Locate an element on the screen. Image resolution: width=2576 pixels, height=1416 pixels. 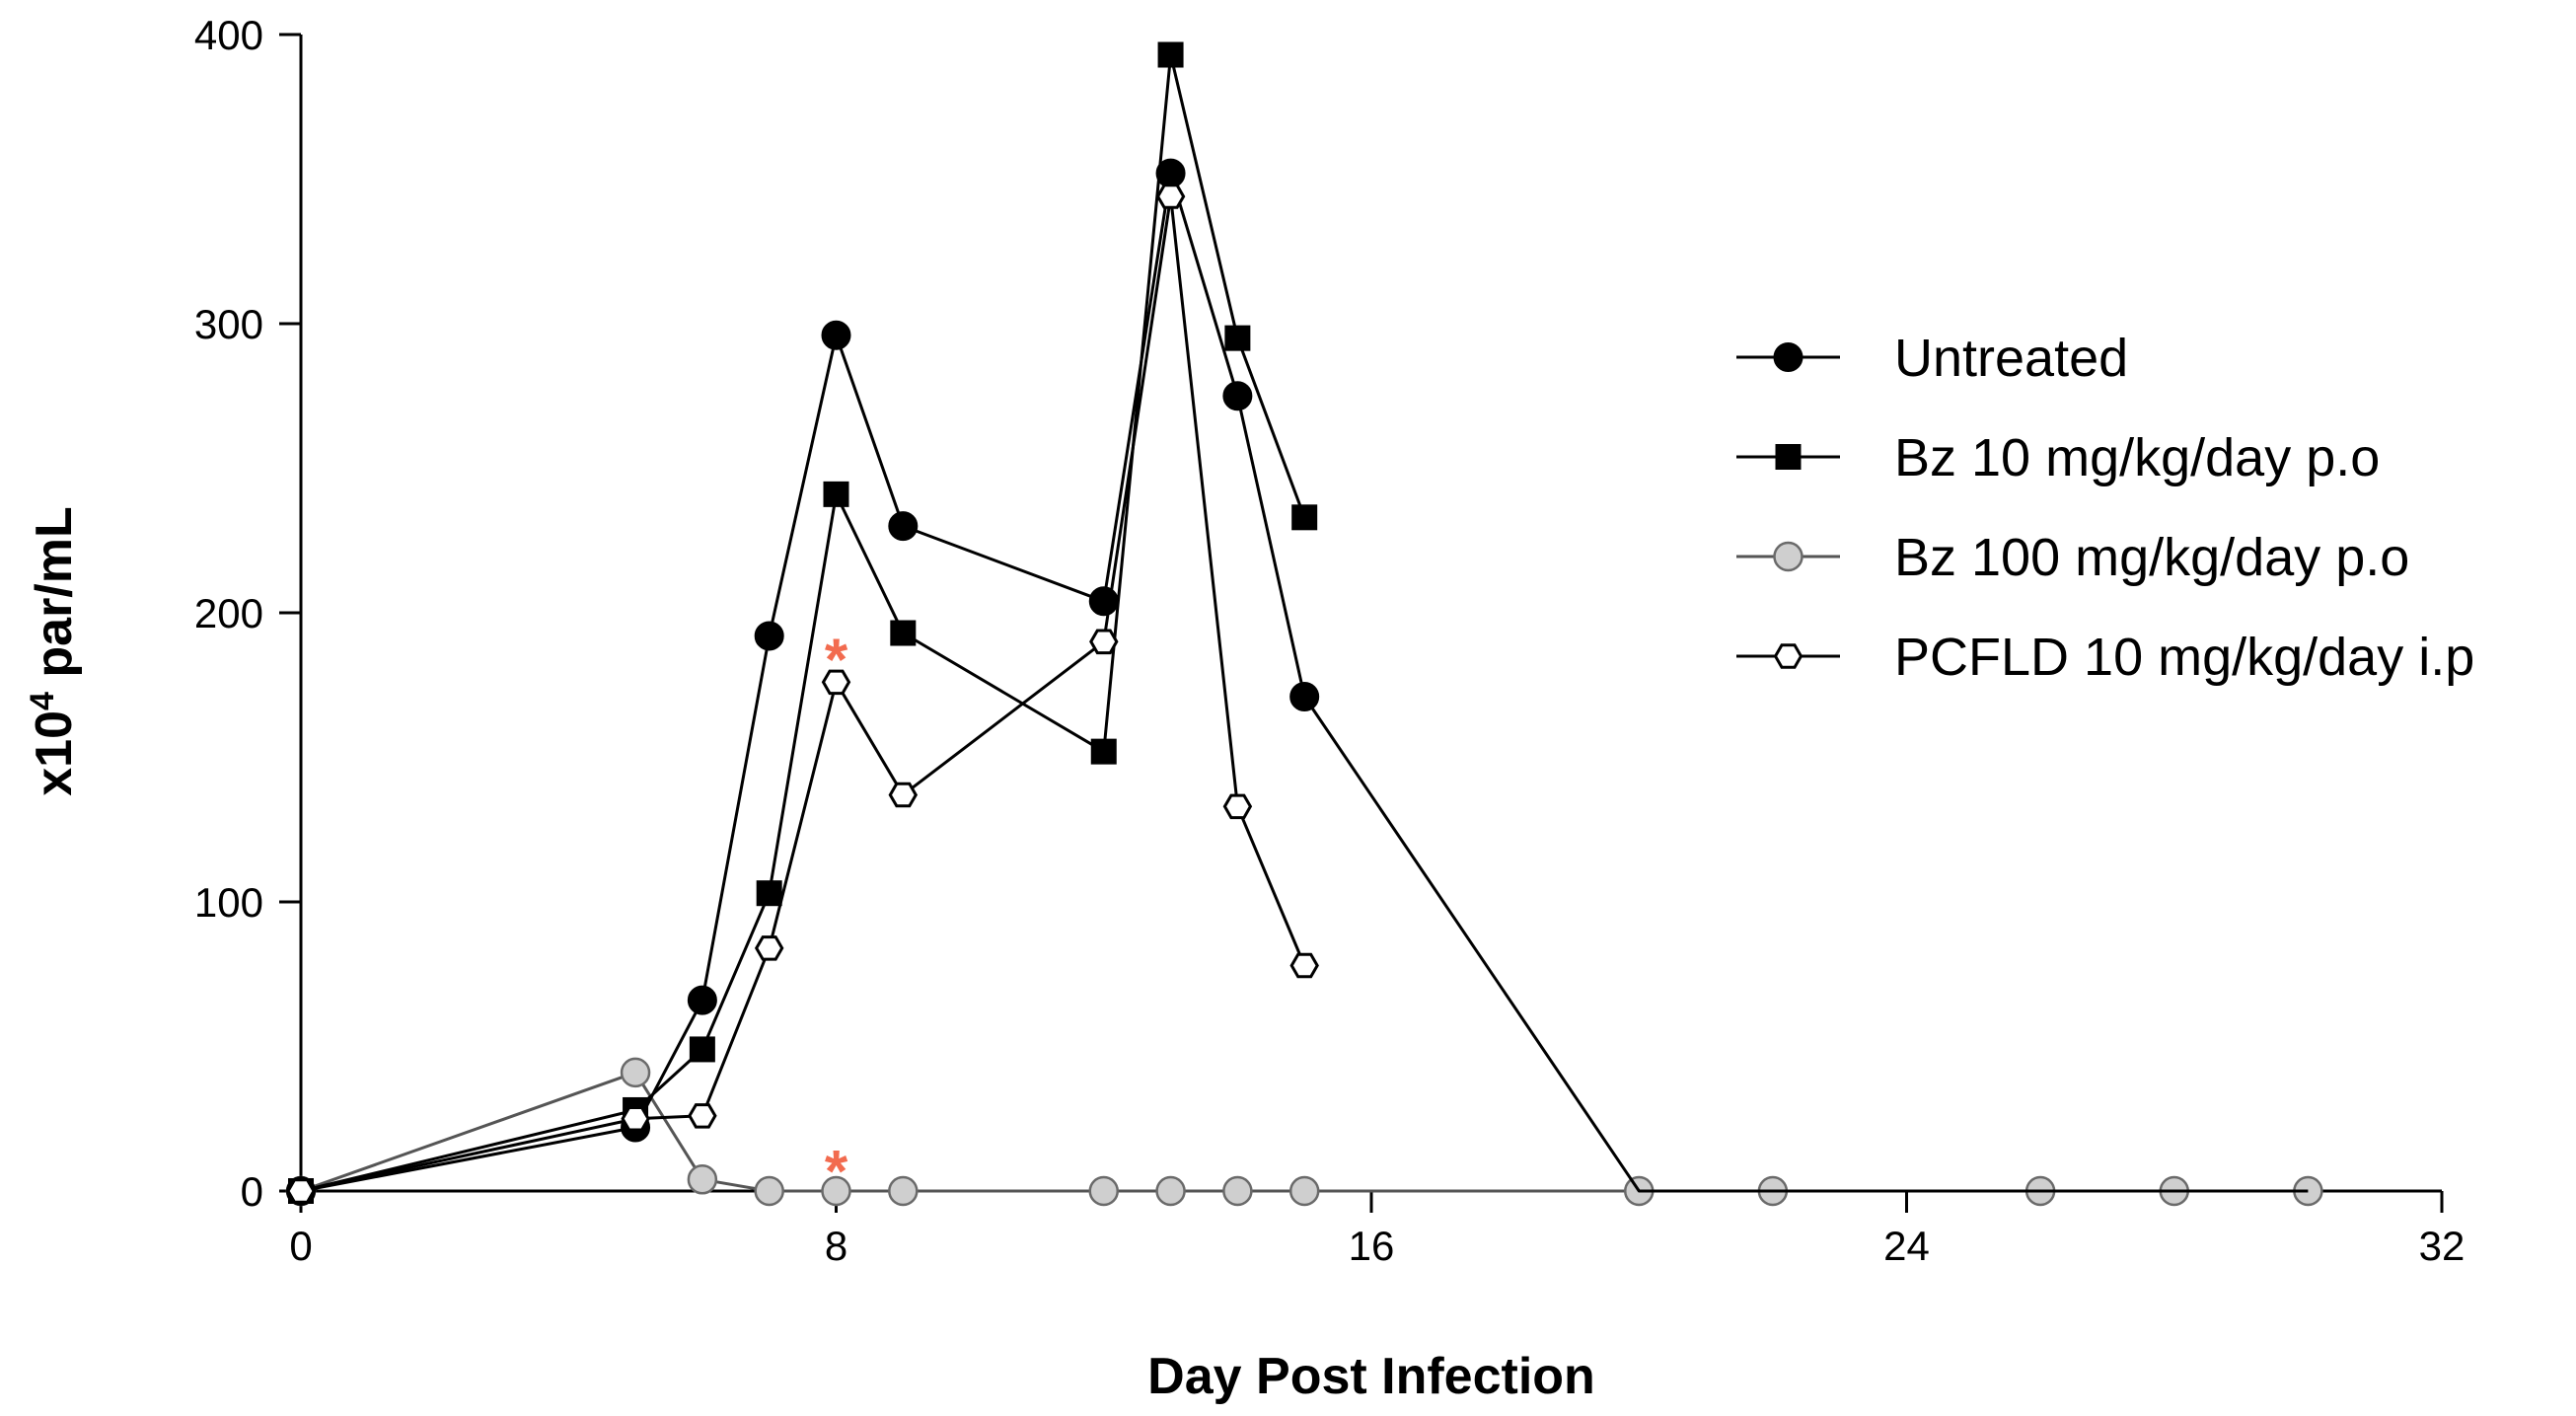
series-line is located at coordinates (1304, 1132).